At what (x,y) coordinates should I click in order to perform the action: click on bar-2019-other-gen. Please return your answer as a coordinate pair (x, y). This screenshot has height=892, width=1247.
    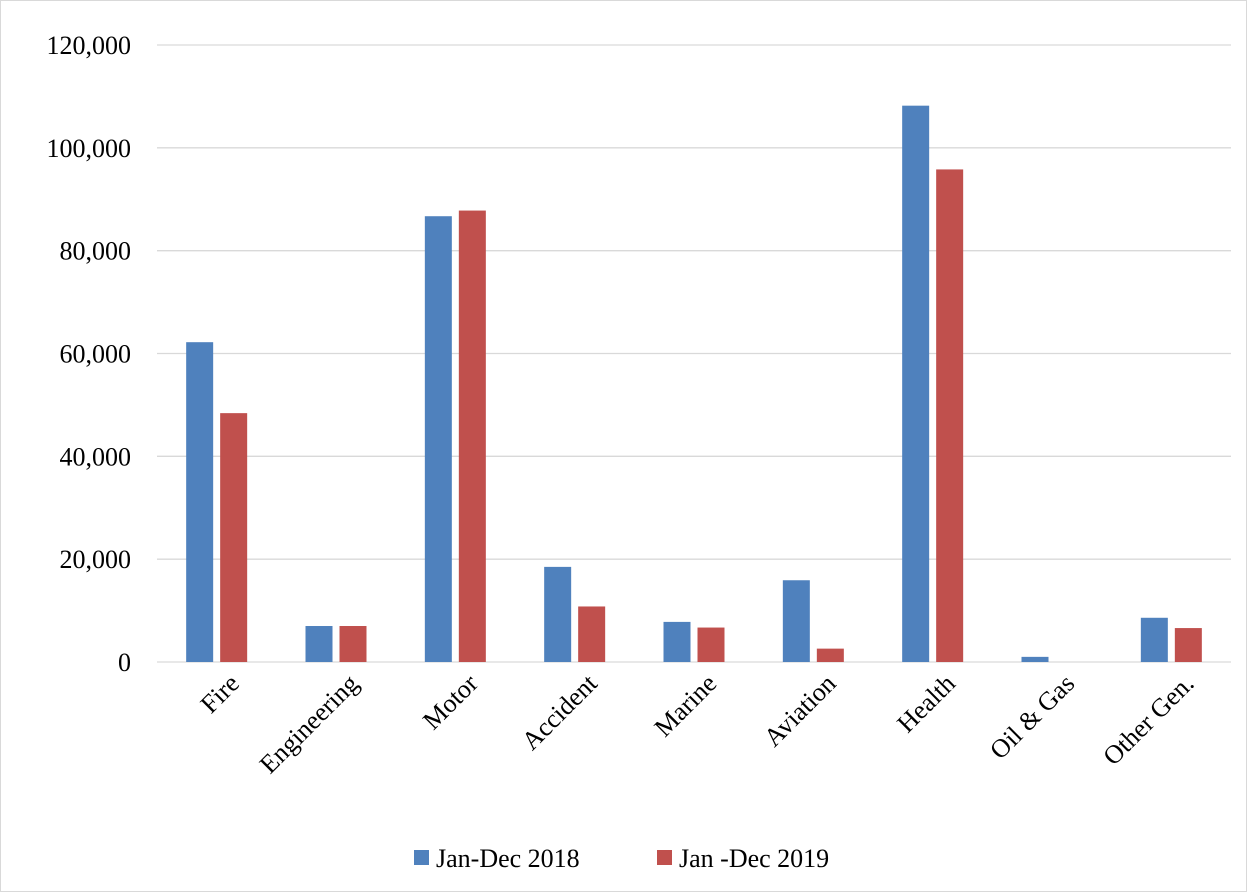
    Looking at the image, I should click on (1188, 645).